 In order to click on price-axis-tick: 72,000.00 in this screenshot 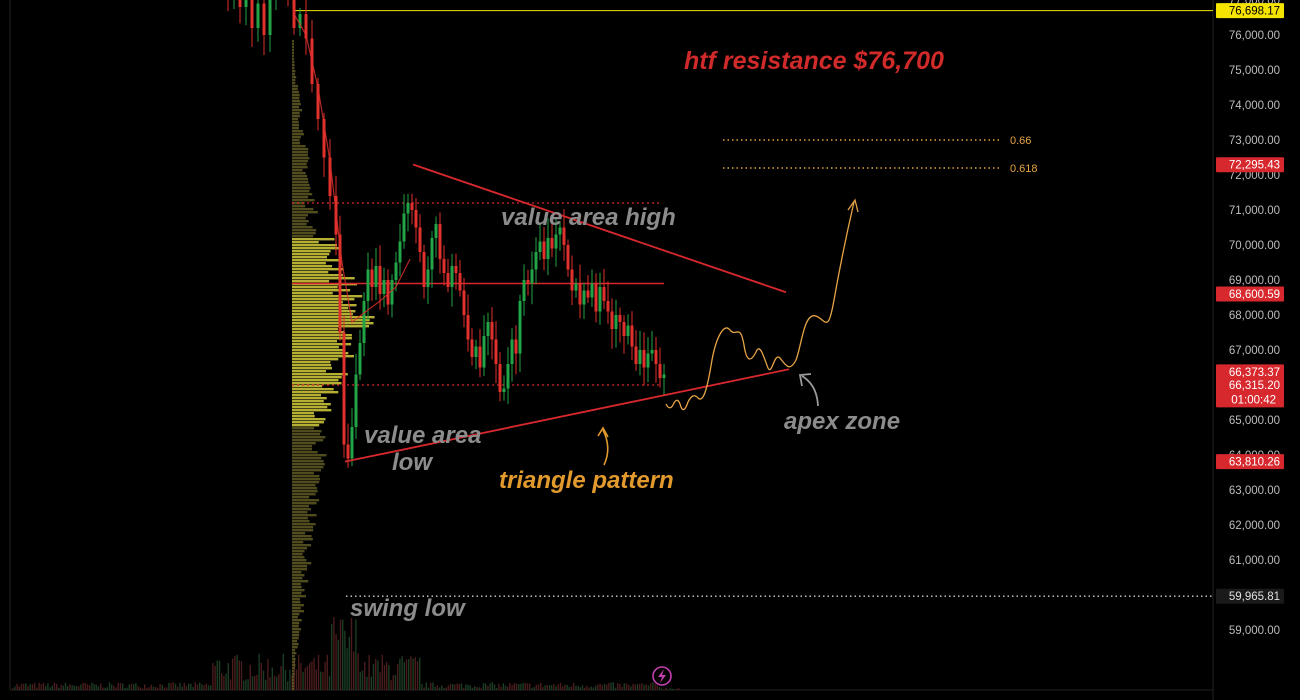, I will do `click(1254, 176)`.